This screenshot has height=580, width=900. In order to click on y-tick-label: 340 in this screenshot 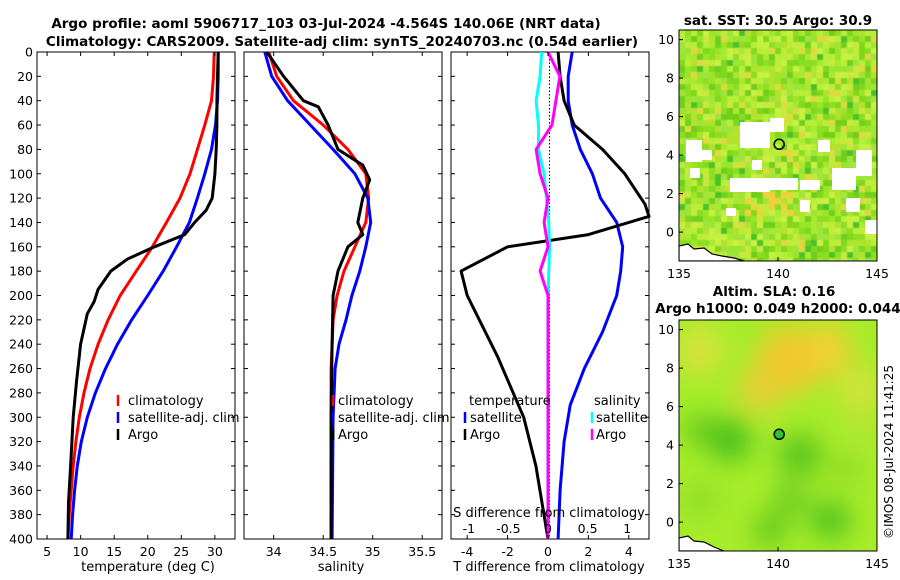, I will do `click(21, 465)`.